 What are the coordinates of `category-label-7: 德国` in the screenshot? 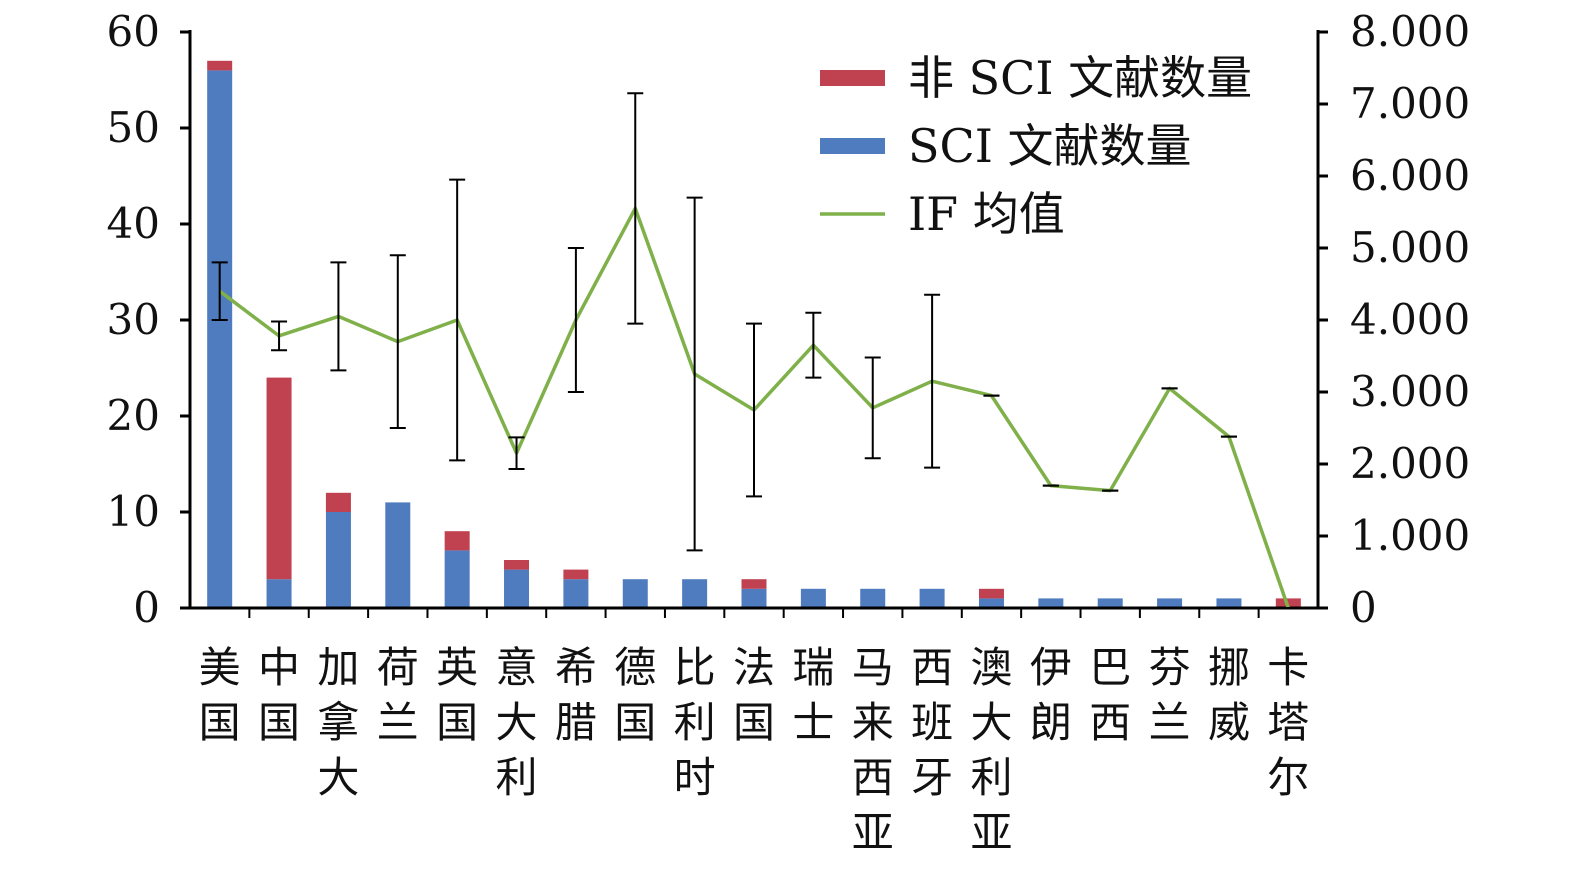 It's located at (635, 695).